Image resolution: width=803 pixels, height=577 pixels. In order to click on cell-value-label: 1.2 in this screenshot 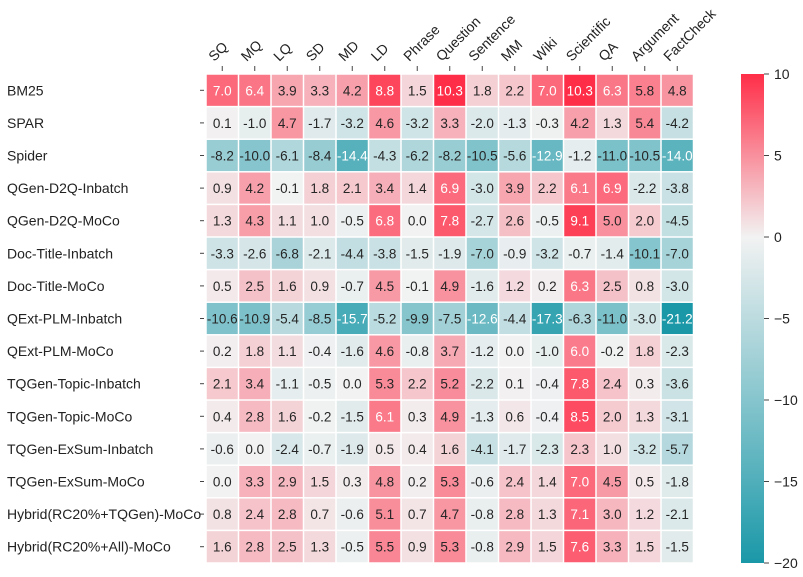, I will do `click(644, 514)`.